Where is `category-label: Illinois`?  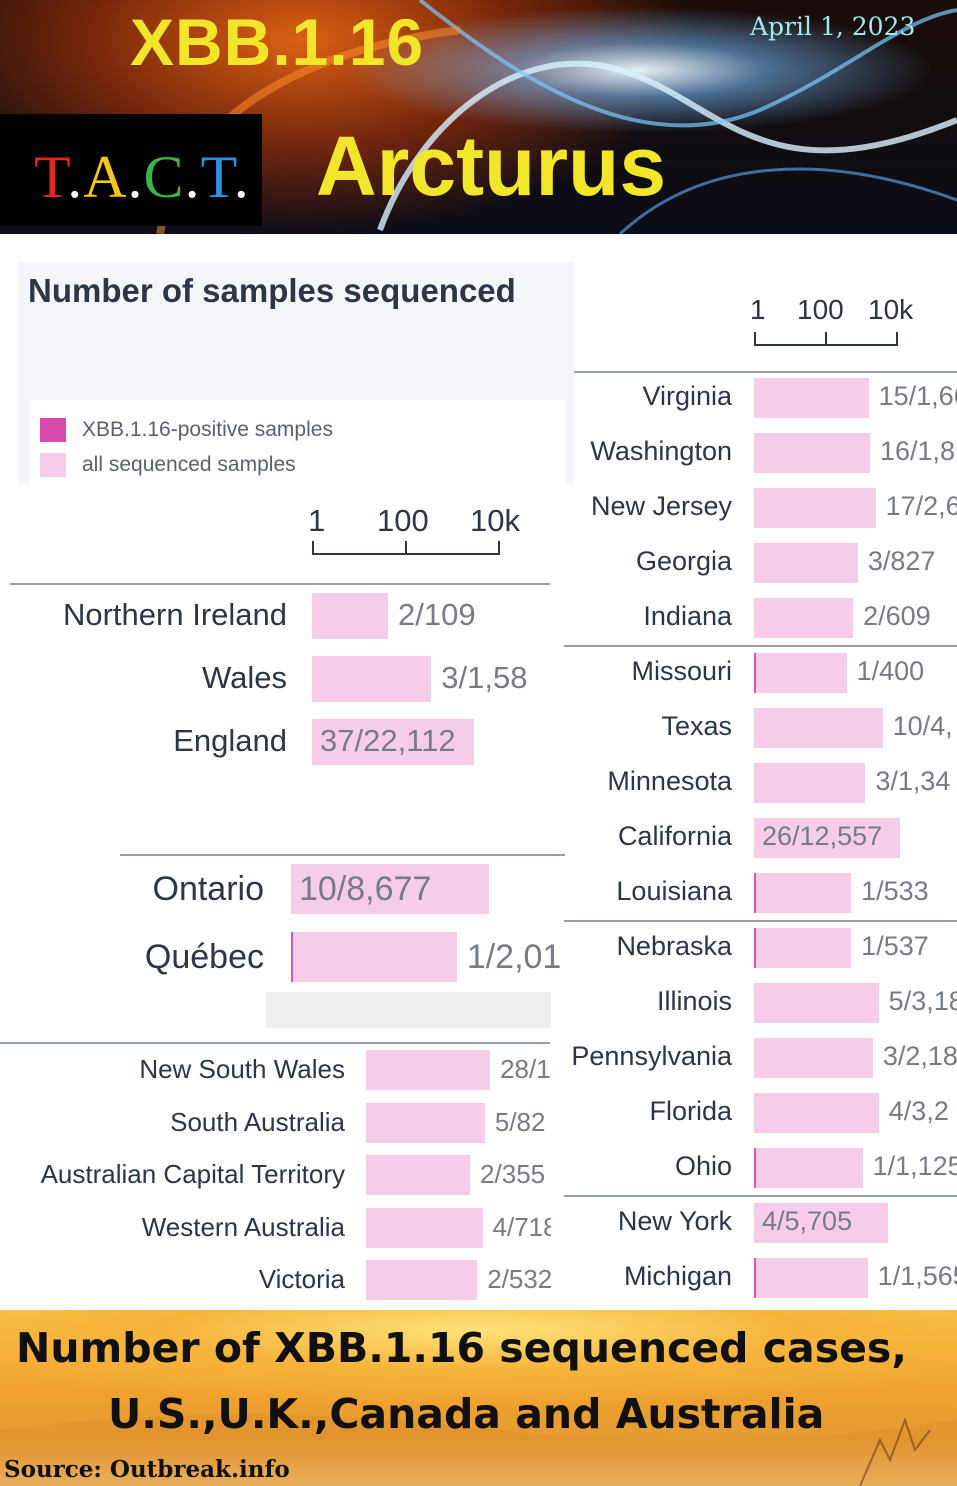
category-label: Illinois is located at coordinates (694, 1001).